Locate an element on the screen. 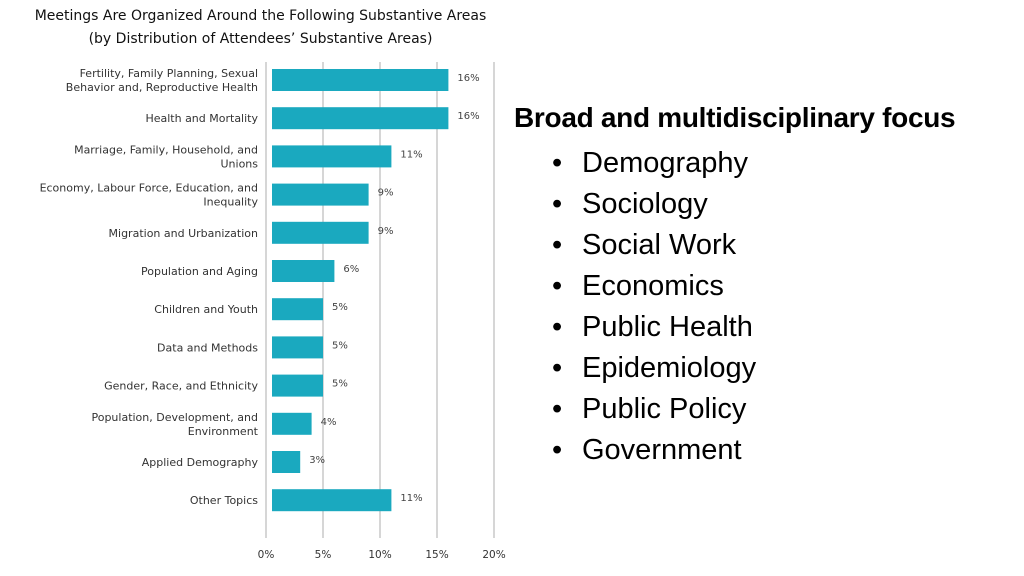 This screenshot has height=576, width=1024. category-label: Marriage, Family, Household, and is located at coordinates (166, 149).